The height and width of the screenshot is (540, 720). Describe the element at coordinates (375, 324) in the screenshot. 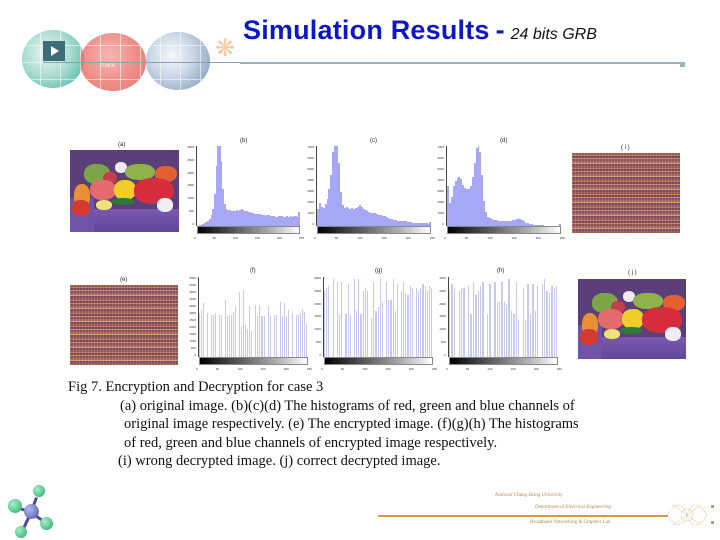

I see `histogram-g: 3000 2500 2000 1500 1000 500 0 0 50 100 150 200 250` at that location.